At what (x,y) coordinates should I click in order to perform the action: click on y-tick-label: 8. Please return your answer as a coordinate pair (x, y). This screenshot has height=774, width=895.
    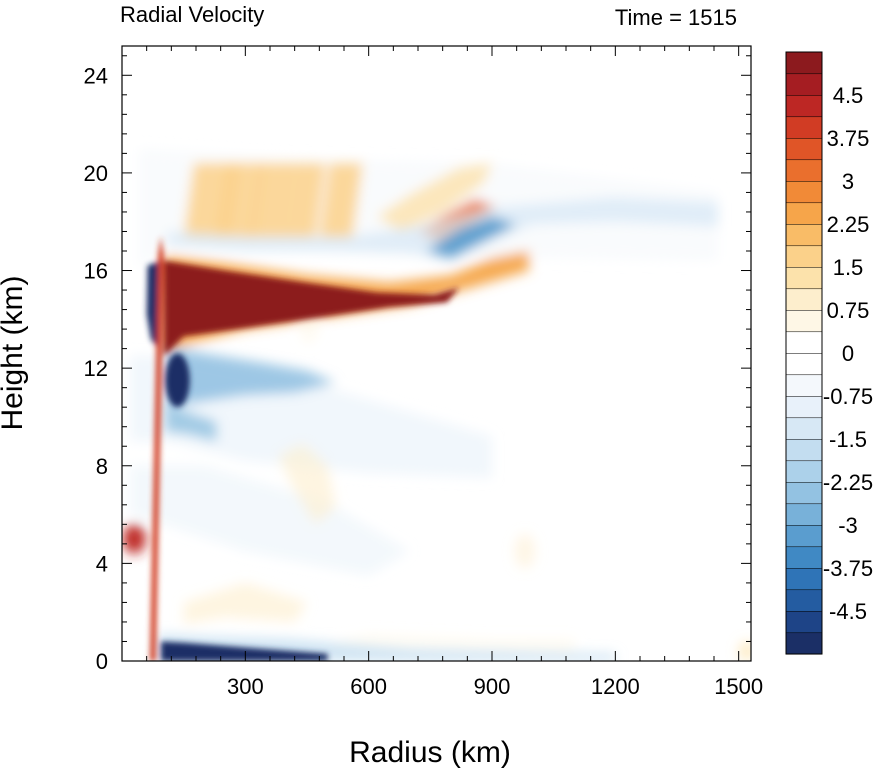
    Looking at the image, I should click on (102, 466).